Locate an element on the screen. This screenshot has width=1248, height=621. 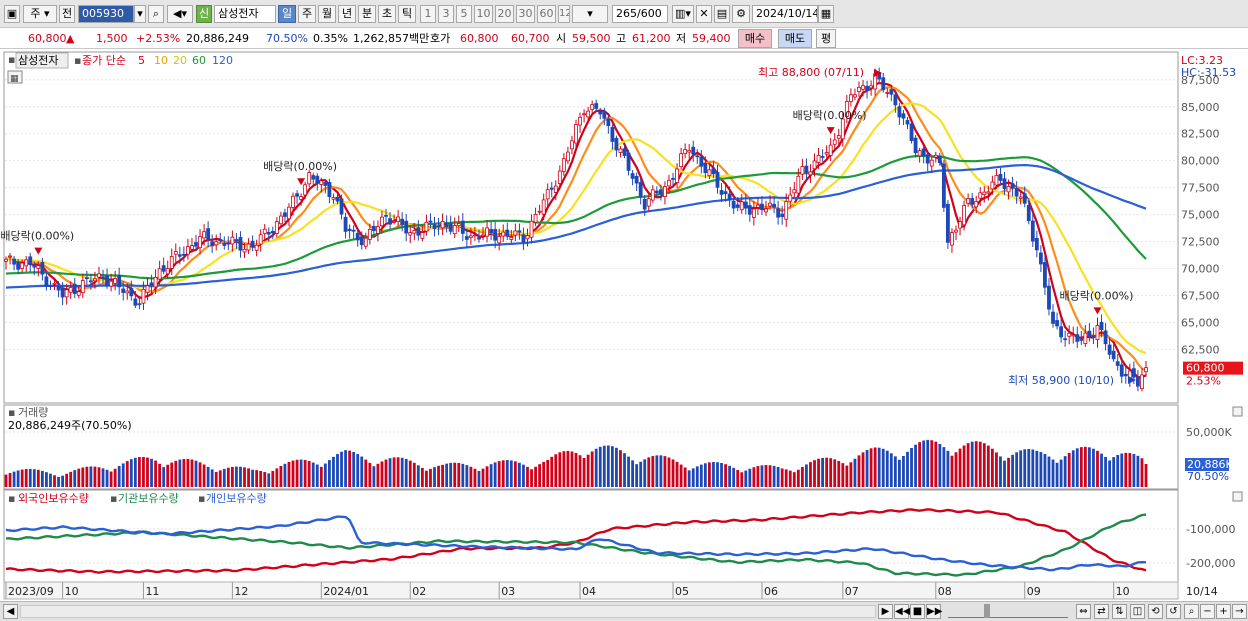
zoom-slider-handle is located at coordinates (987, 611).